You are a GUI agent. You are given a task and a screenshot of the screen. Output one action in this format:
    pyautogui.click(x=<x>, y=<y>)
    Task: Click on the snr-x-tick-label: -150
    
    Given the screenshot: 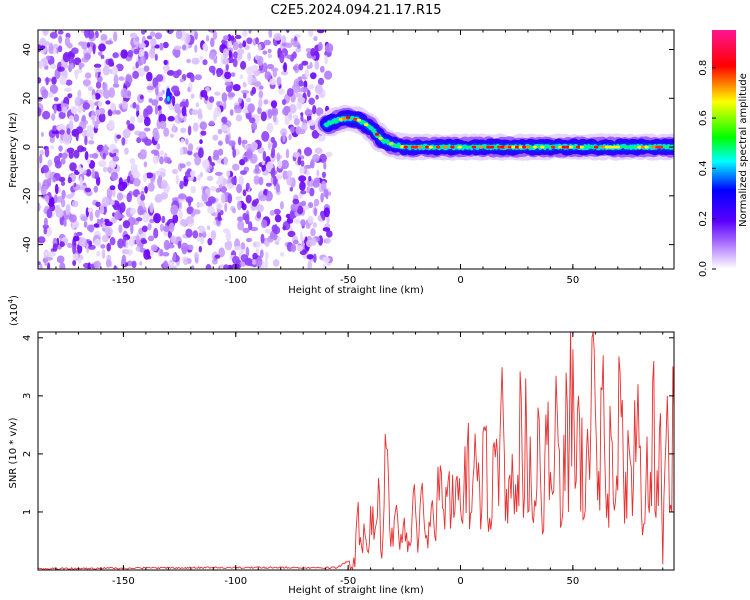 What is the action you would take?
    pyautogui.click(x=123, y=581)
    